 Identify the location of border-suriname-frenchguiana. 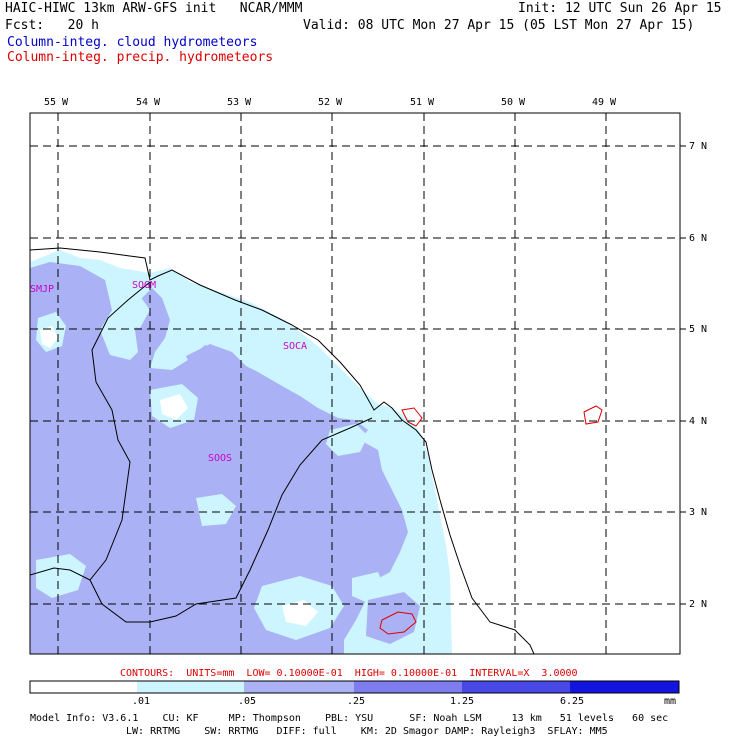
(231, 520).